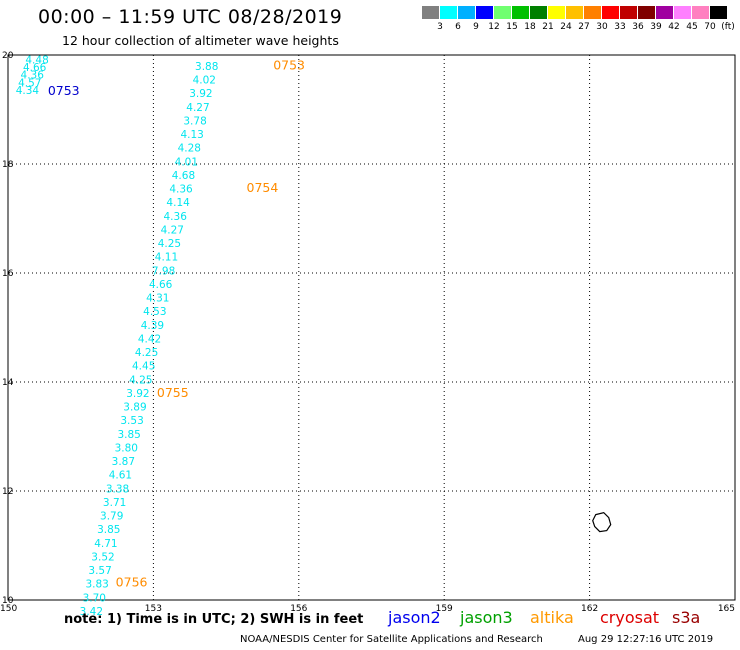 This screenshot has width=740, height=650. Describe the element at coordinates (166, 258) in the screenshot. I see `wave-height-value: 4.11` at that location.